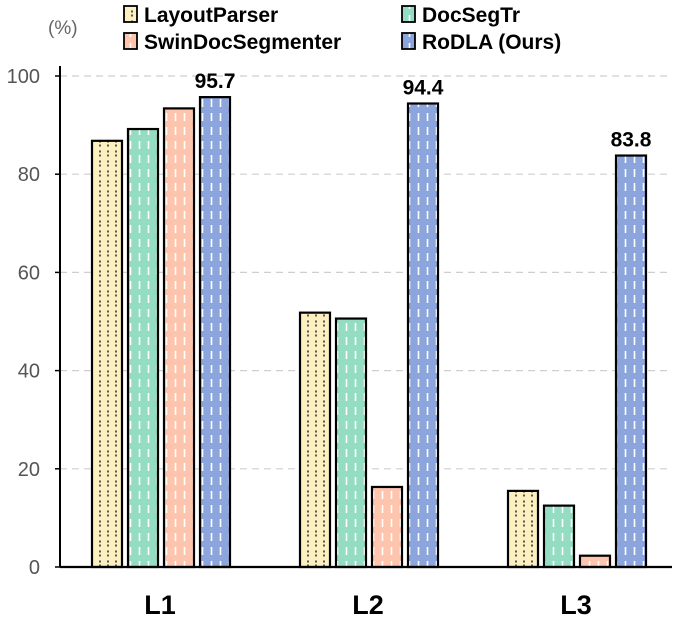 The image size is (685, 619). I want to click on legend-label: LayoutParser, so click(211, 15).